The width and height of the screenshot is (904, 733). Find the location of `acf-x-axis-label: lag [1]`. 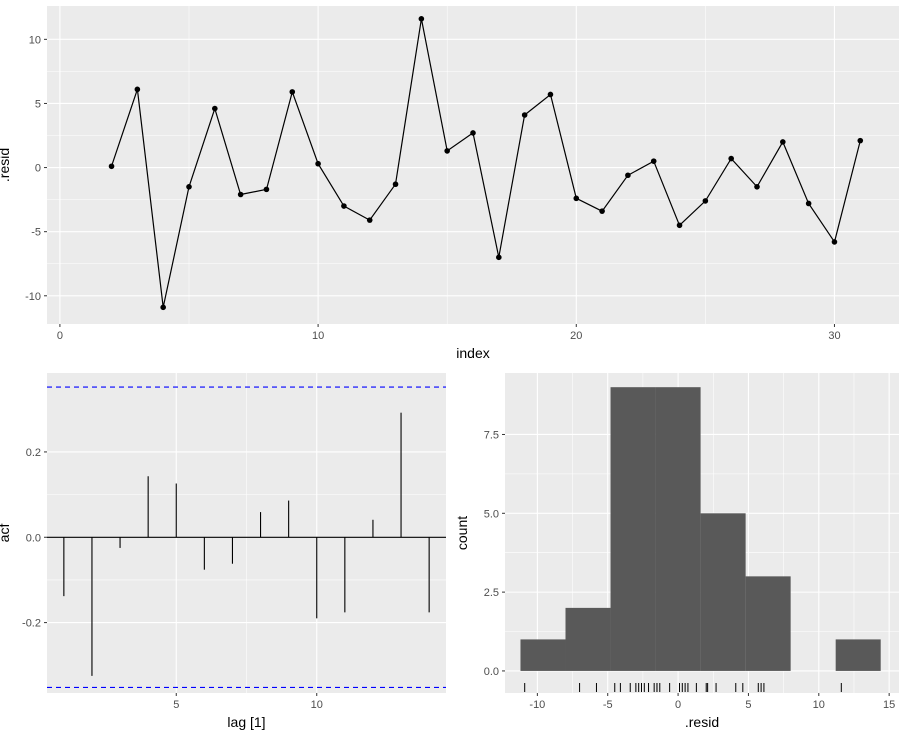

acf-x-axis-label: lag [1] is located at coordinates (246, 722).